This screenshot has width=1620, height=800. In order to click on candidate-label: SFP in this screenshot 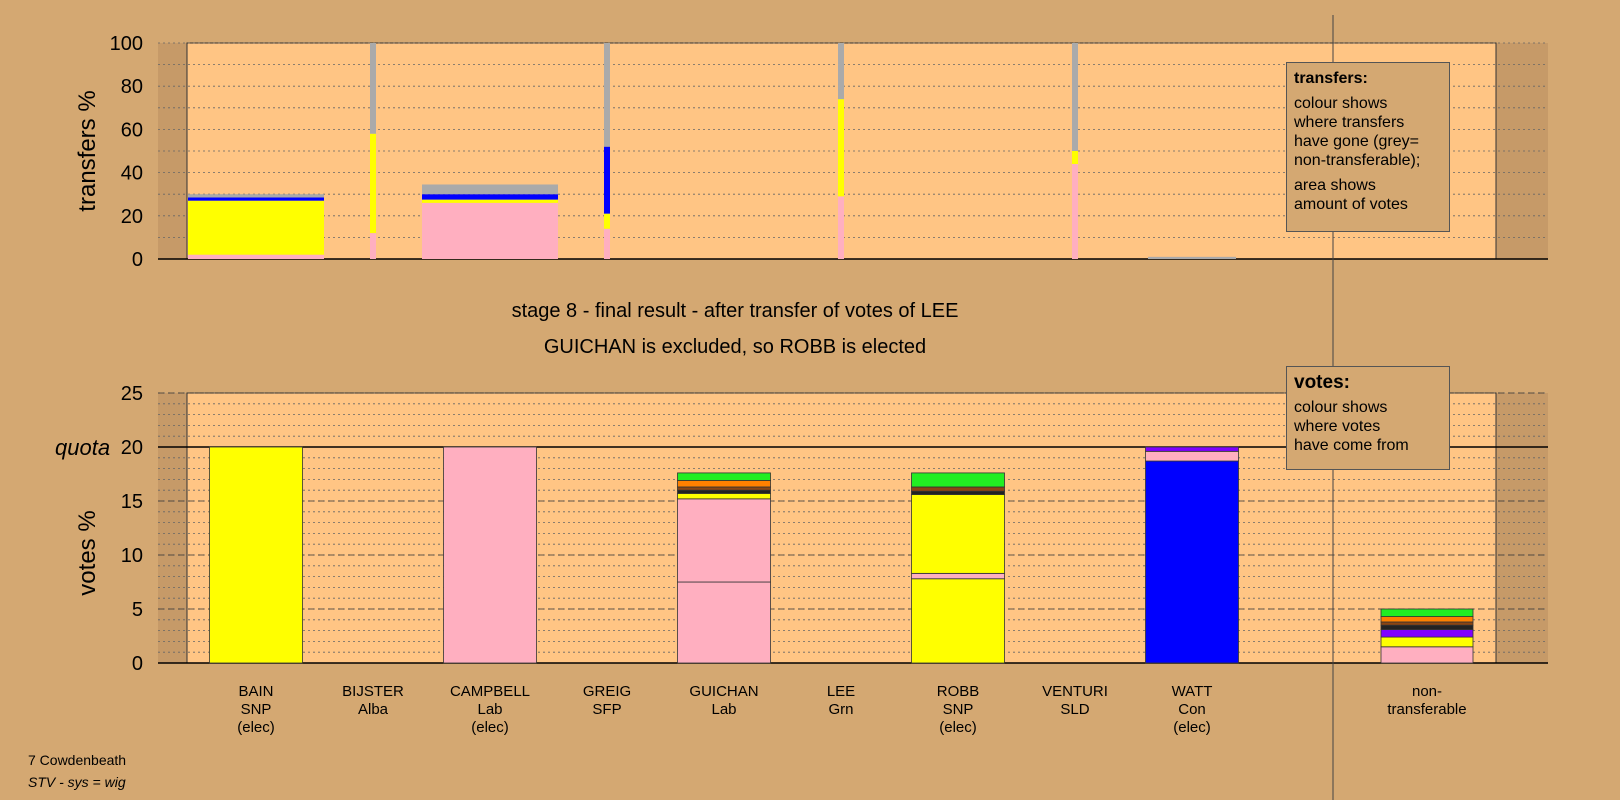, I will do `click(606, 709)`.